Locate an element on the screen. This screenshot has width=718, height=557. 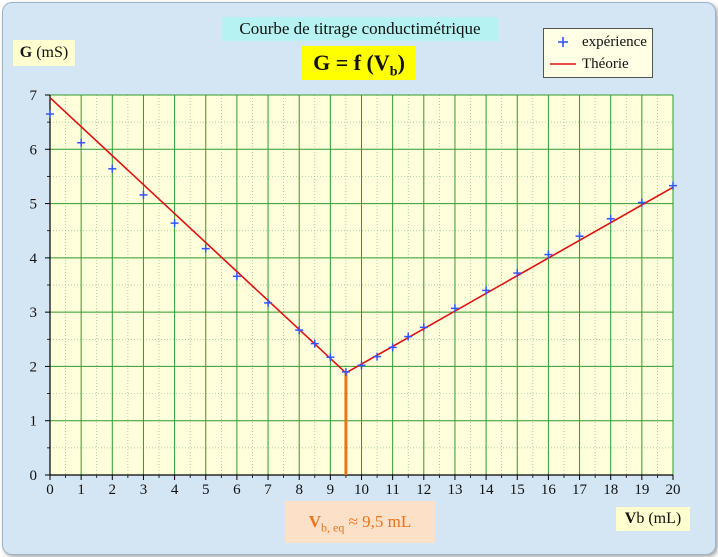
x-tick-label: 12 is located at coordinates (423, 490).